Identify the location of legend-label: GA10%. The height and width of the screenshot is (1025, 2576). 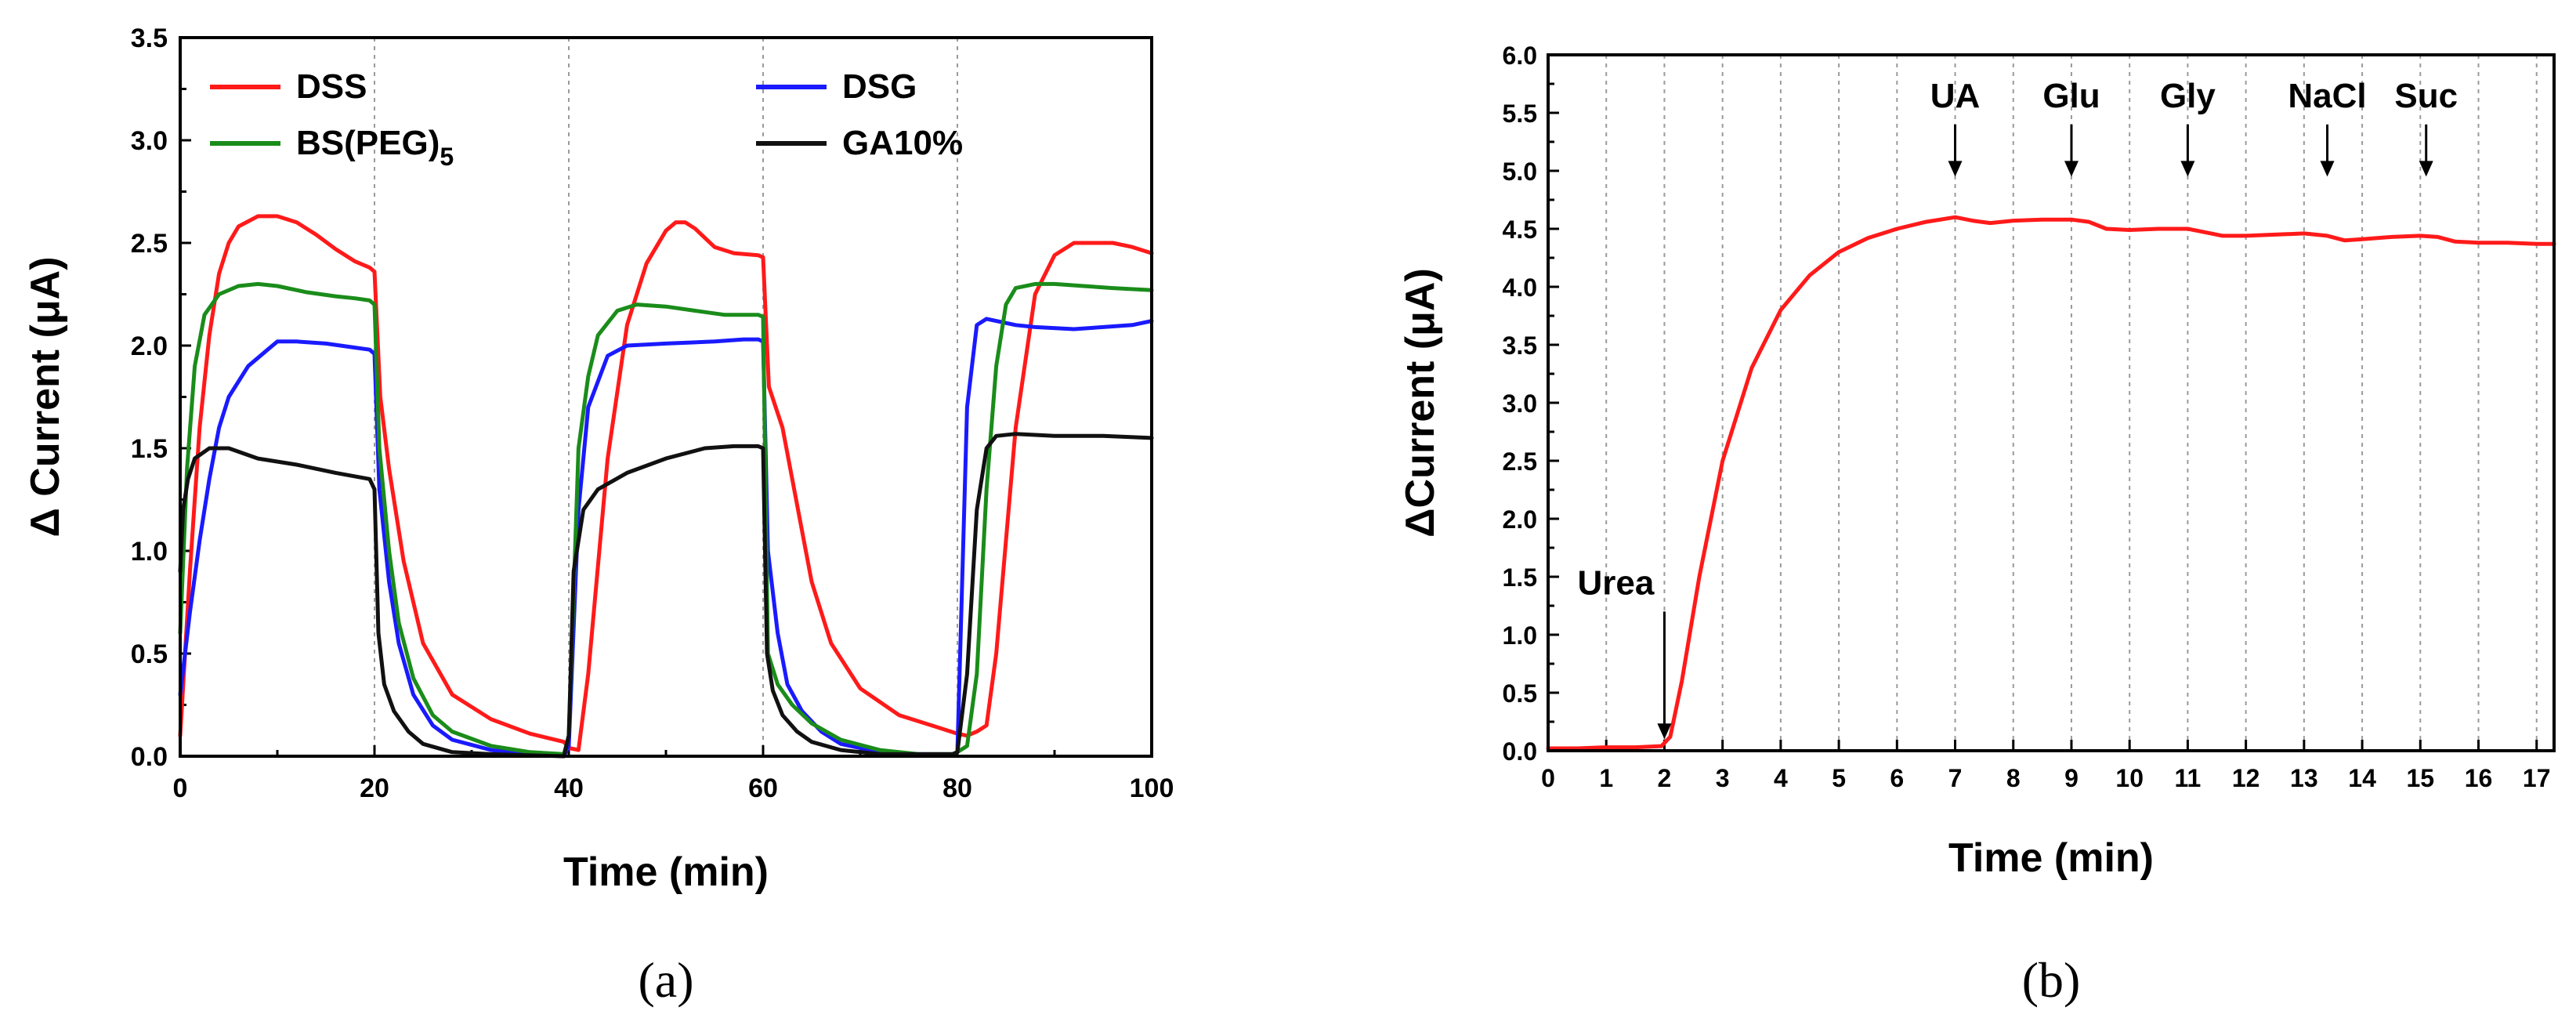
(903, 143).